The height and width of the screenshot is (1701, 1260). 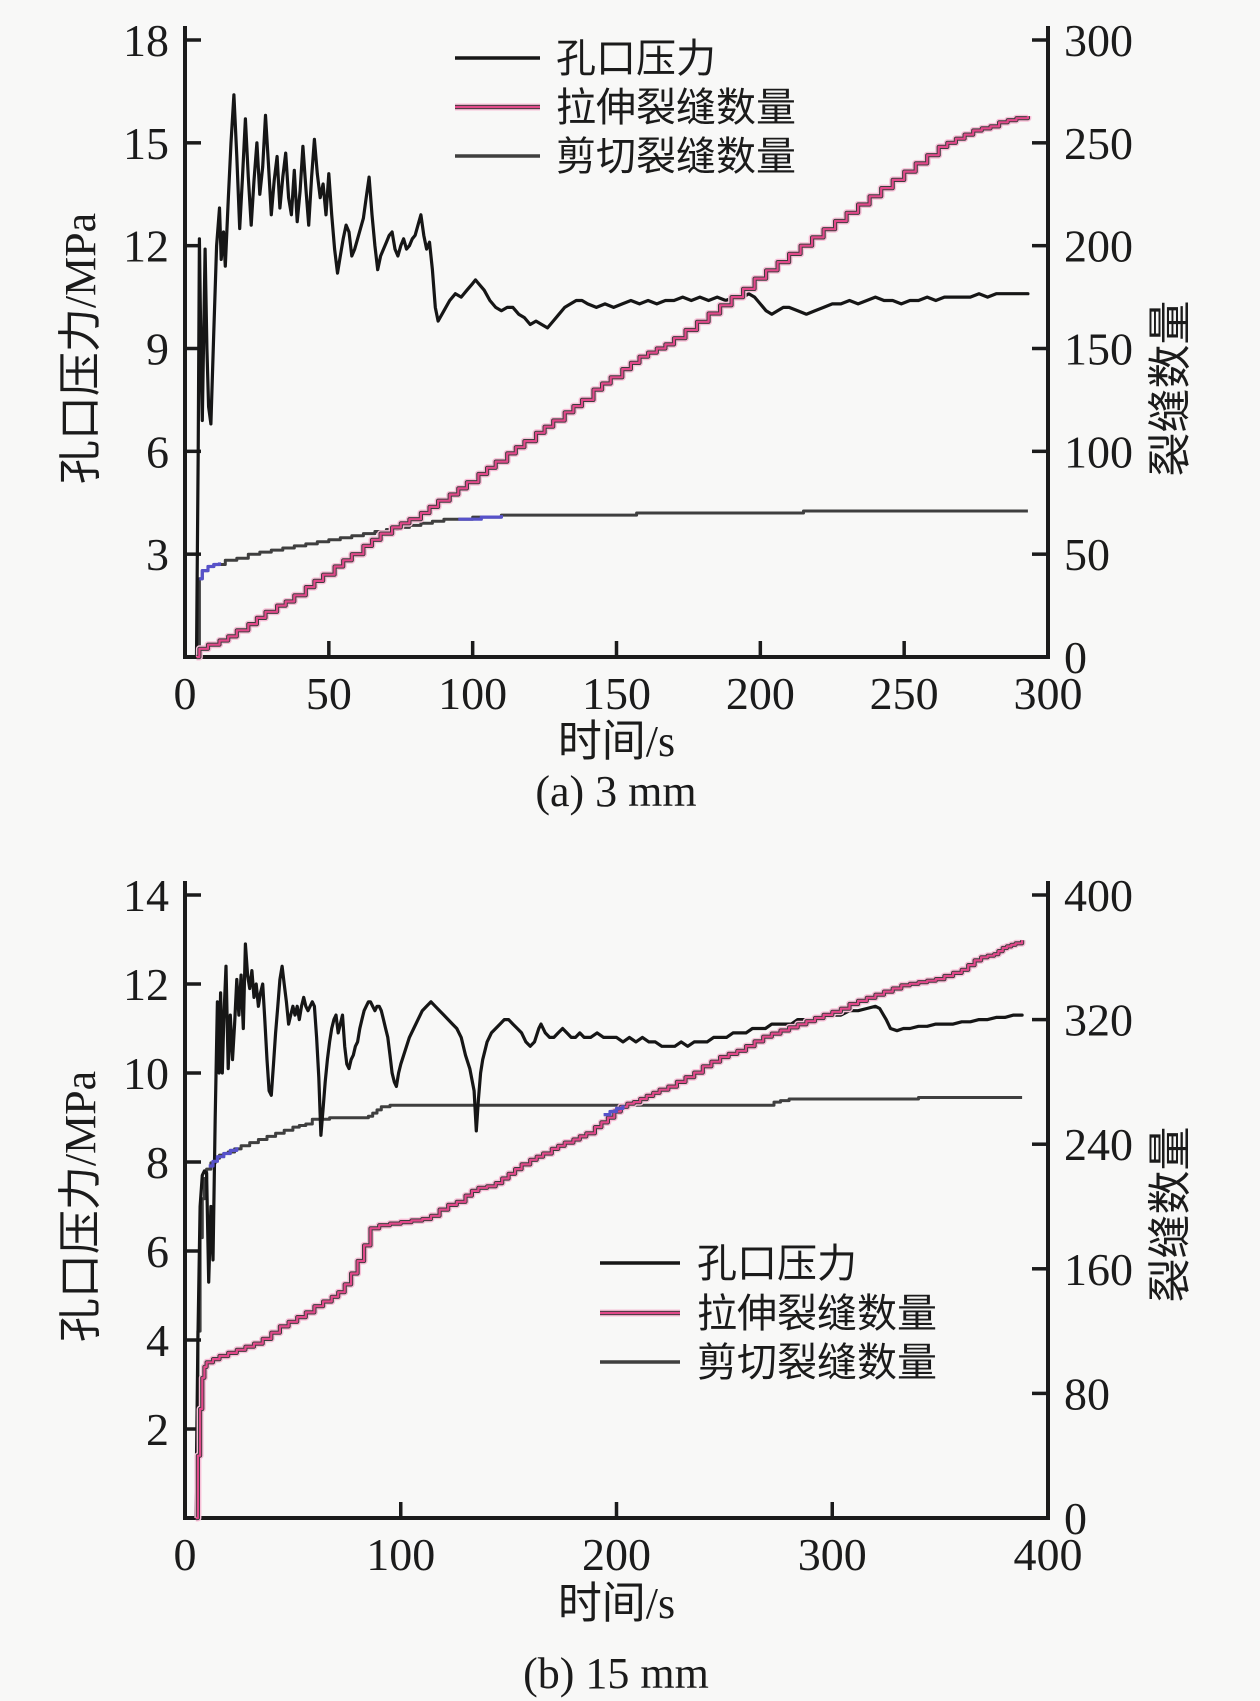 I want to click on y-right-tick-label: 300, so click(x=1098, y=40).